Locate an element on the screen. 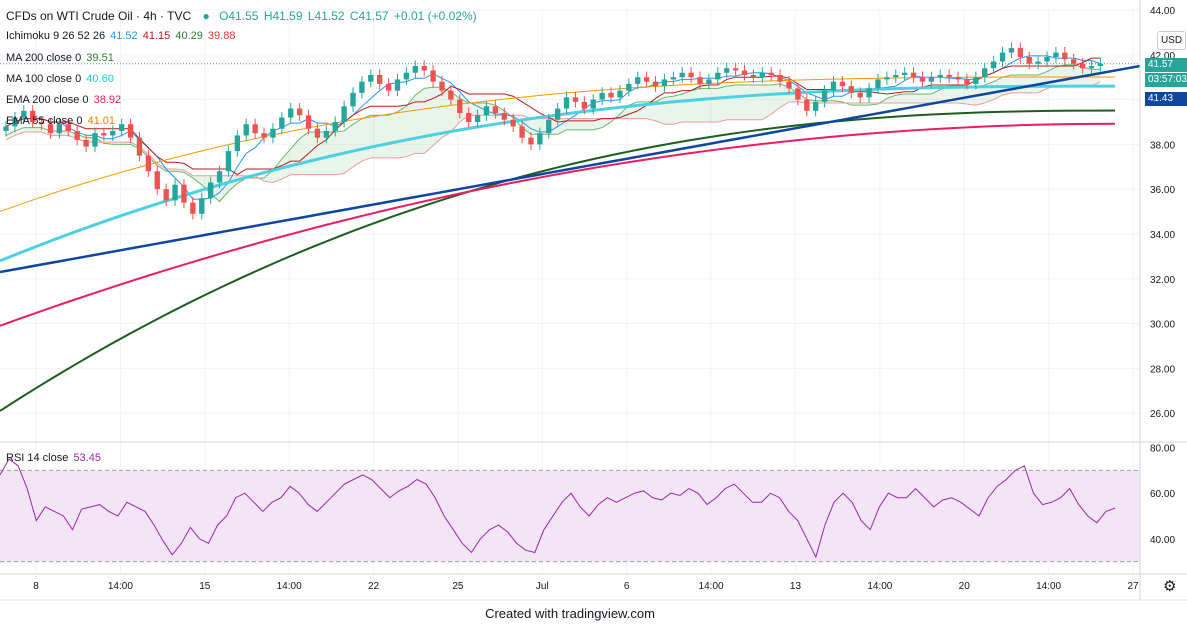 This screenshot has width=1187, height=627. indicator-label: EMA 55 close 0 is located at coordinates (44, 121).